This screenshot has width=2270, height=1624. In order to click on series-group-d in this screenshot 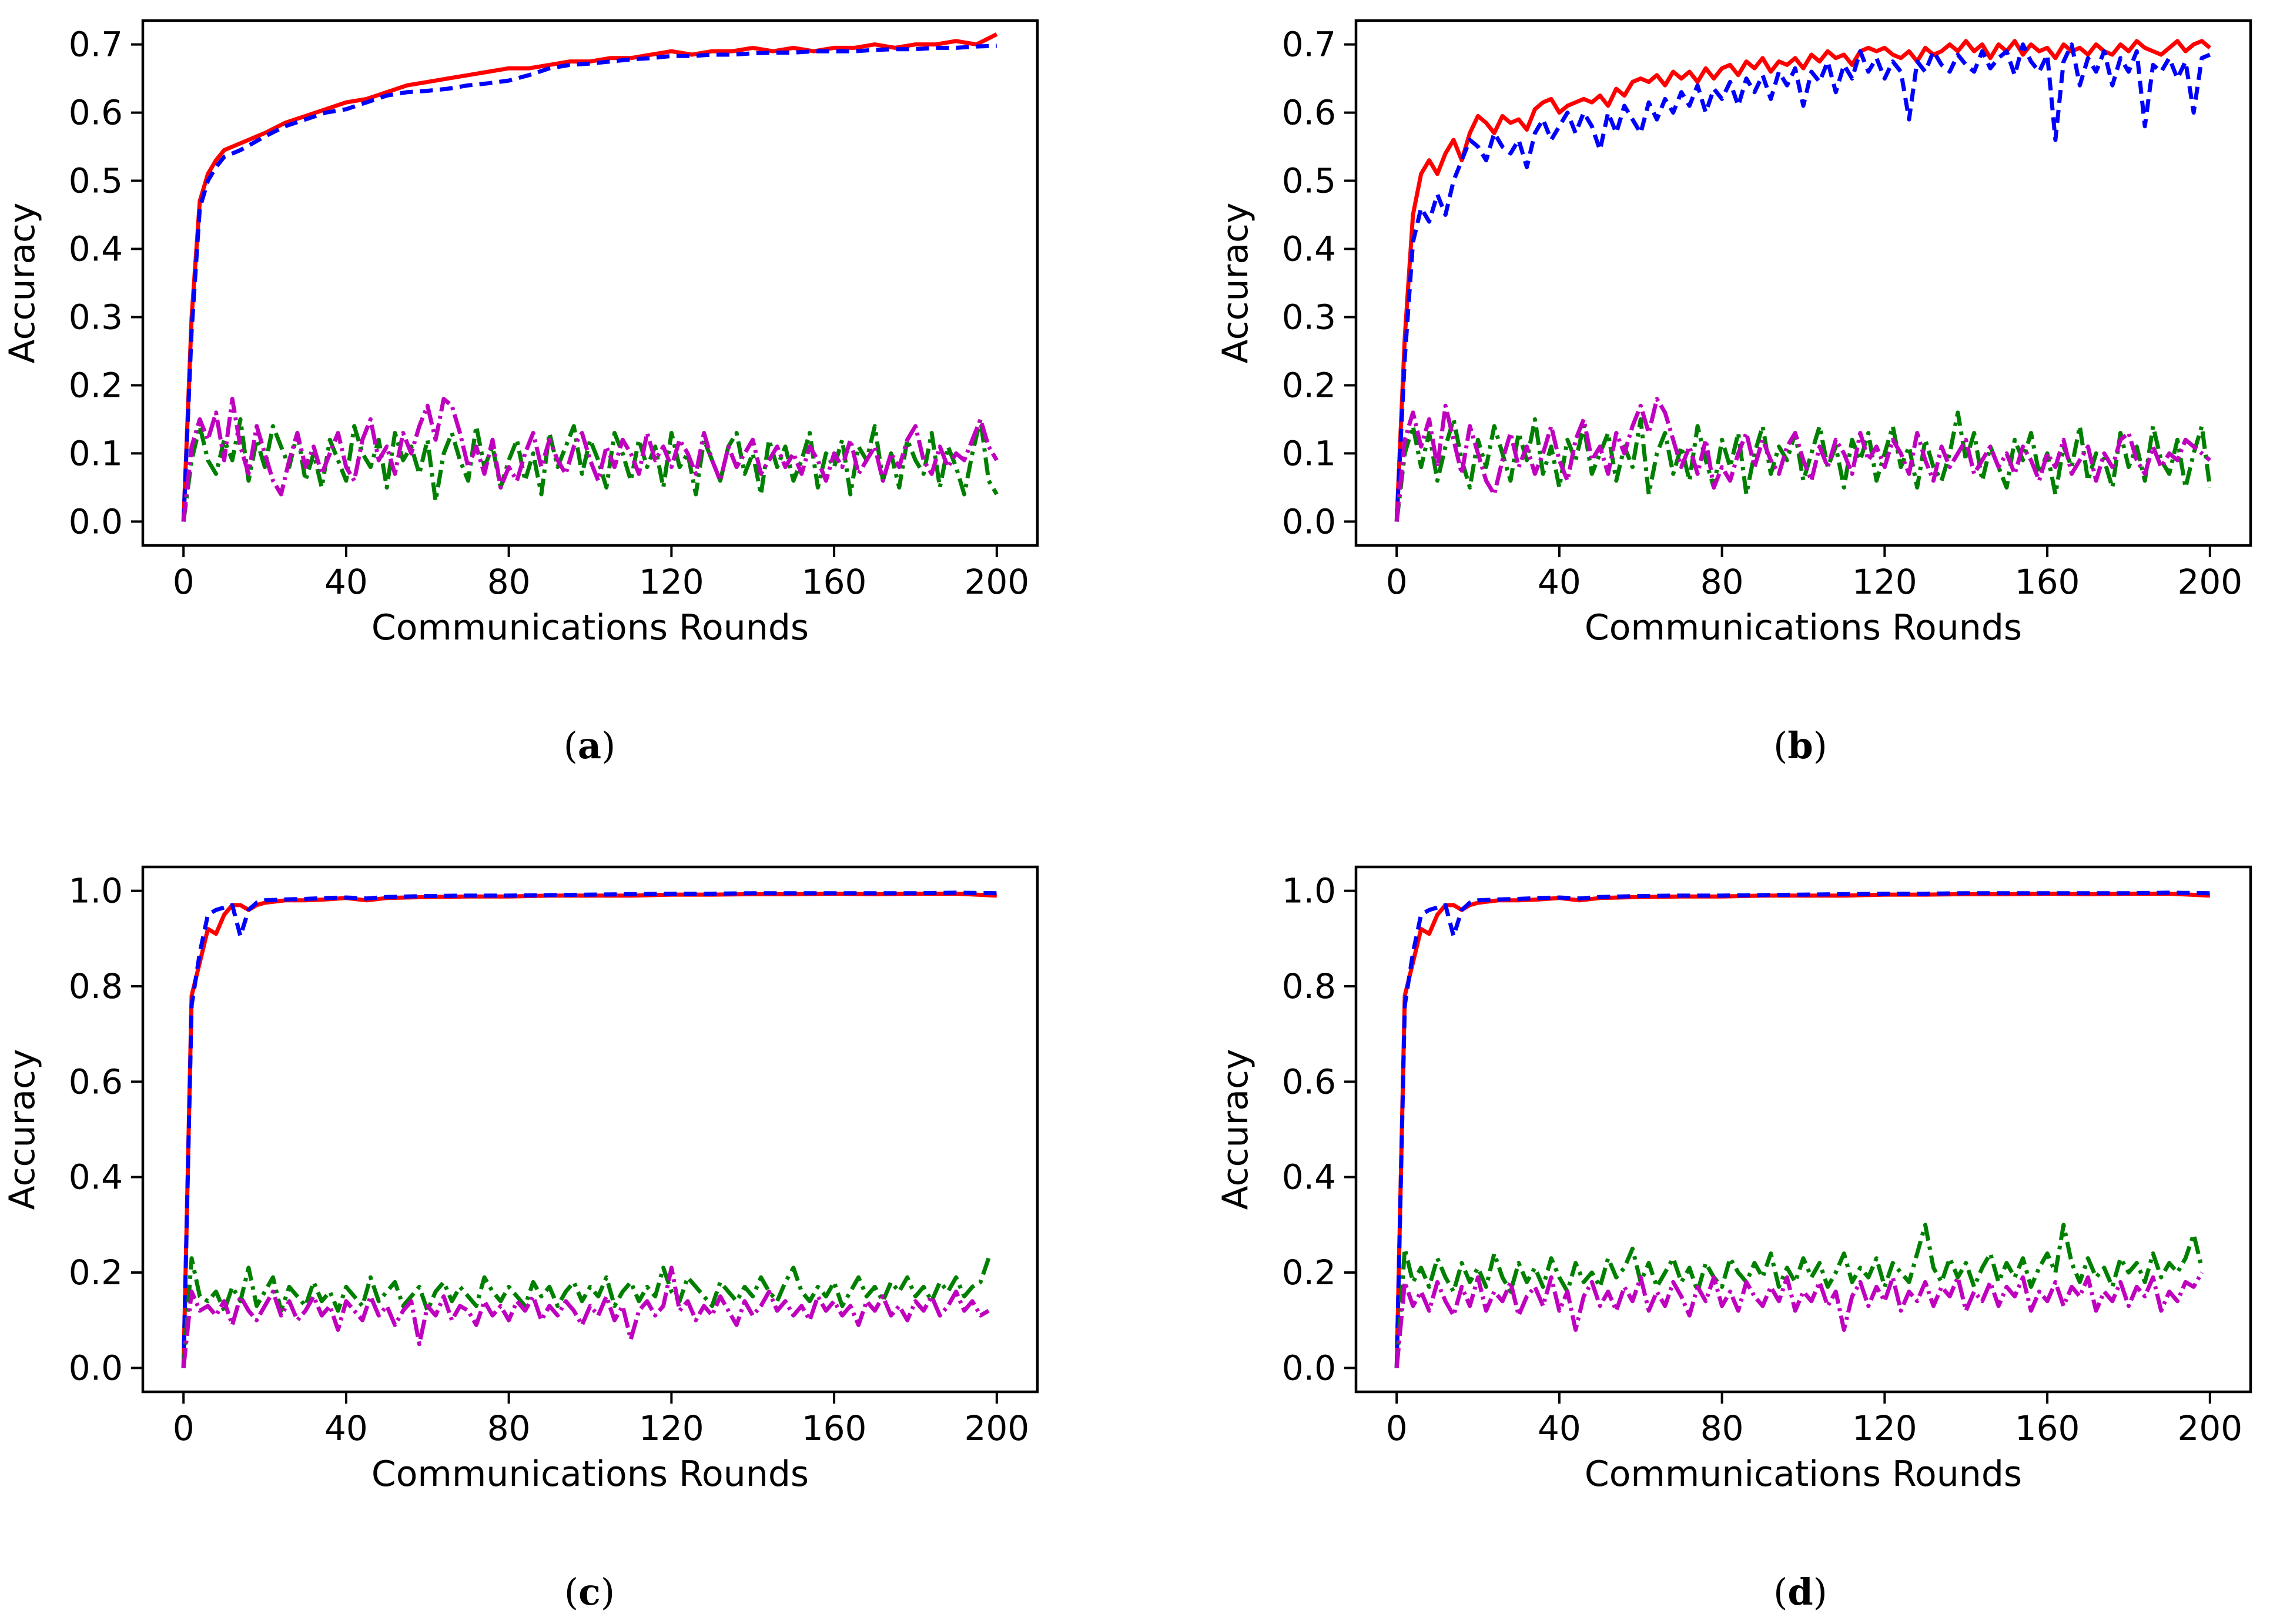, I will do `click(1802, 1129)`.